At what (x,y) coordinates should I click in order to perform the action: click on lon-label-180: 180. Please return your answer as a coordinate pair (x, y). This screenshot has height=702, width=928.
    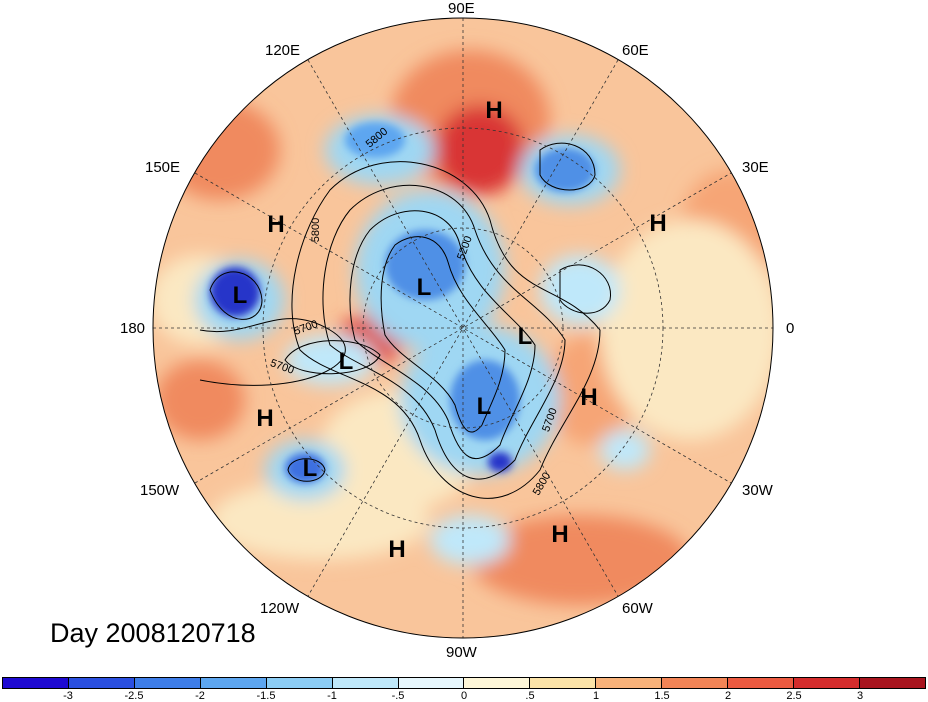
    Looking at the image, I should click on (133, 328).